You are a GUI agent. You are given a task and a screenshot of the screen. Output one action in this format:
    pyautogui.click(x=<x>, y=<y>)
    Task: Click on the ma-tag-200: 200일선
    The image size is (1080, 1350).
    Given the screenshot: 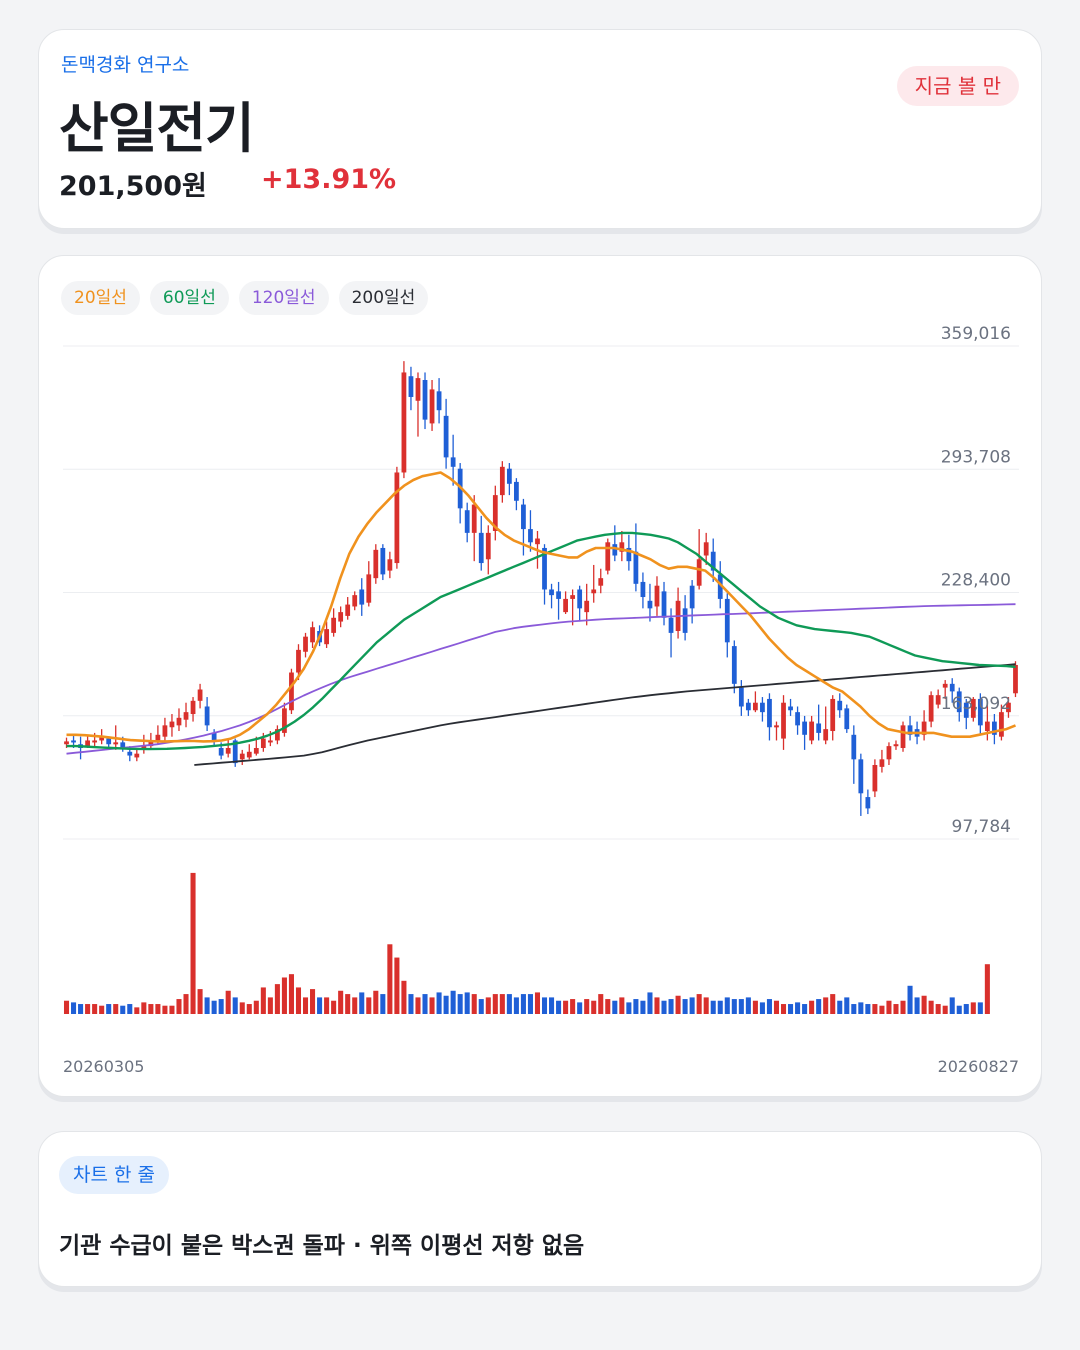 What is the action you would take?
    pyautogui.click(x=383, y=298)
    